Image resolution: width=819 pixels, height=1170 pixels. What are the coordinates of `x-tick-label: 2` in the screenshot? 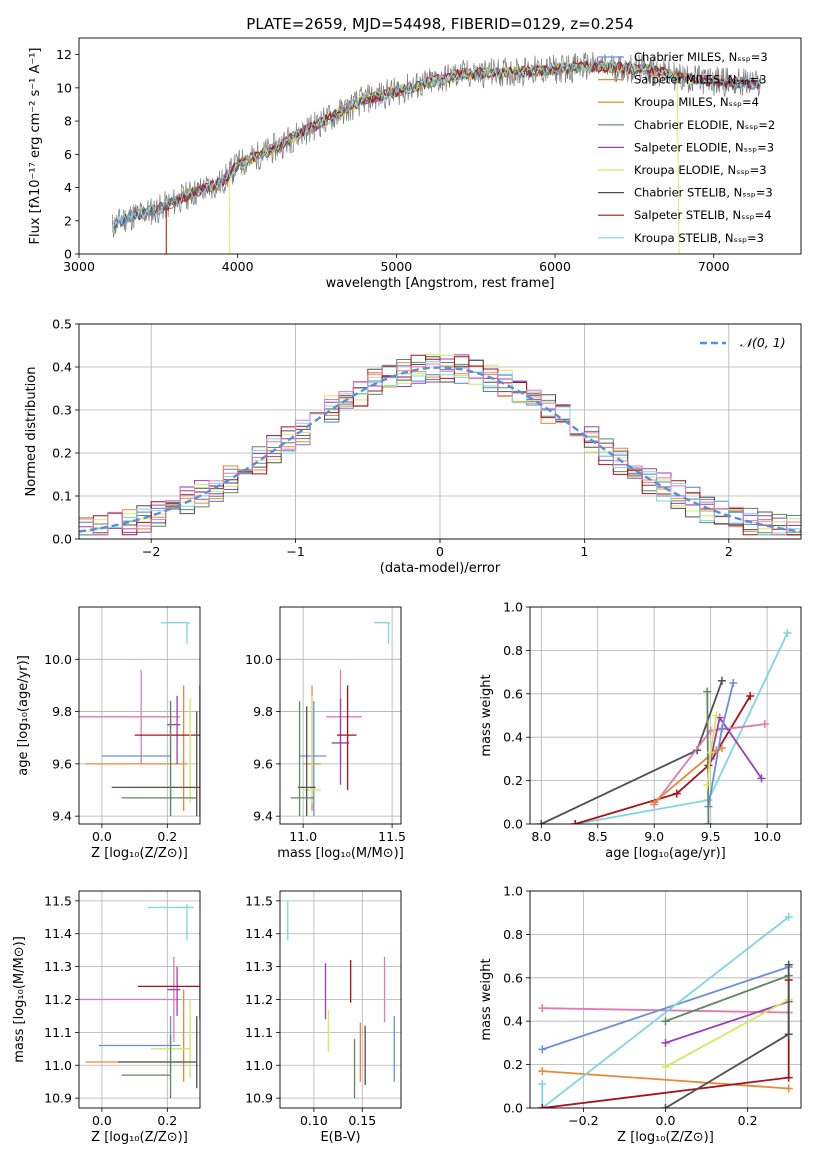 It's located at (729, 551).